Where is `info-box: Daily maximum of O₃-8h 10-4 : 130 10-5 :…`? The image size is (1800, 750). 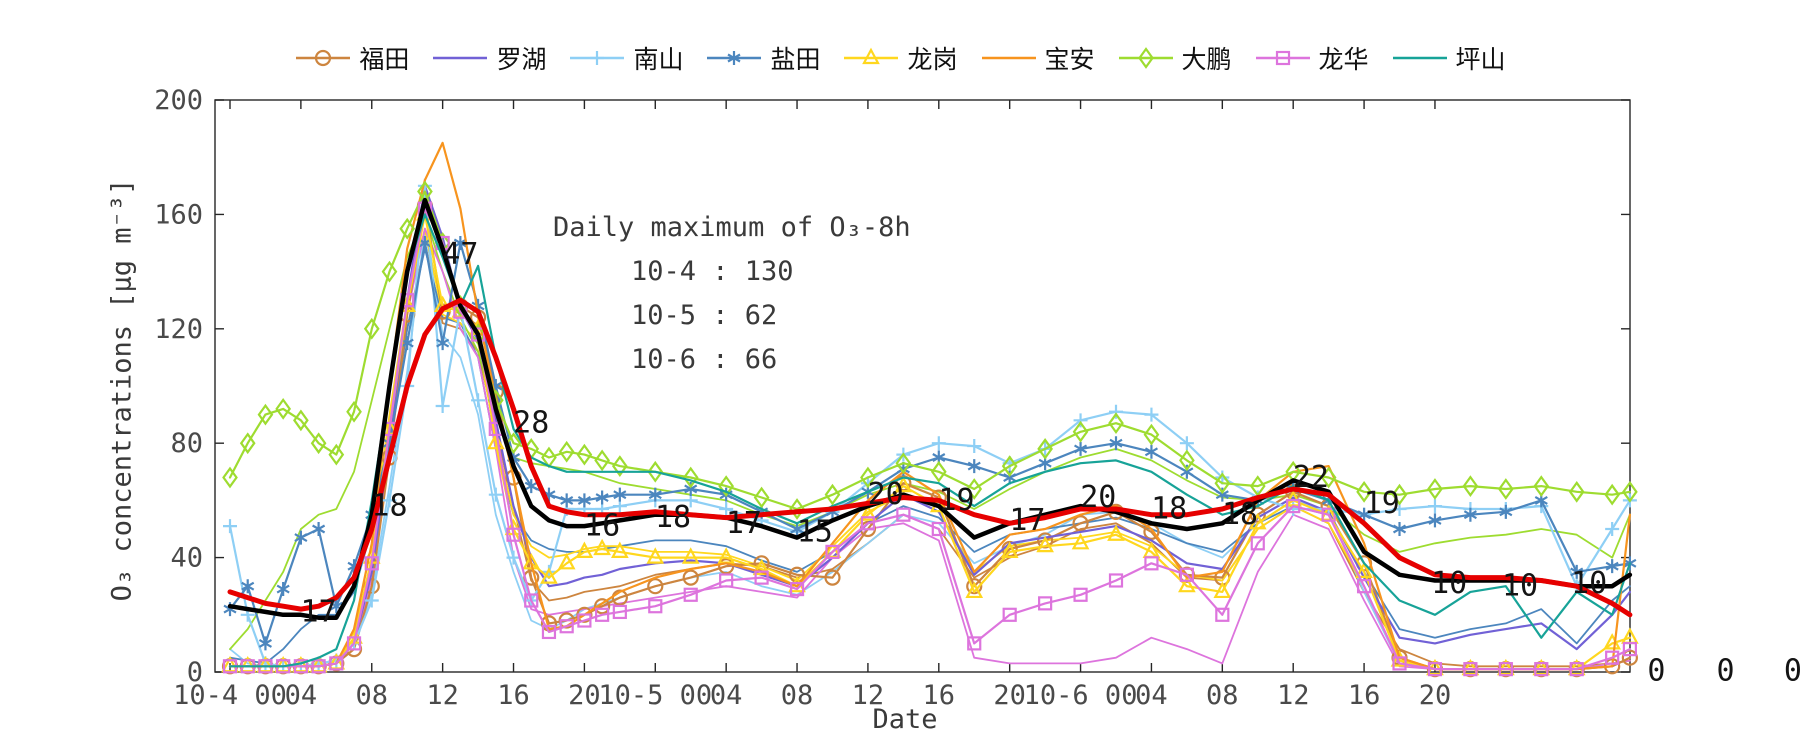
info-box: Daily maximum of O₃-8h 10-4 : 130 10-5 :… is located at coordinates (732, 294).